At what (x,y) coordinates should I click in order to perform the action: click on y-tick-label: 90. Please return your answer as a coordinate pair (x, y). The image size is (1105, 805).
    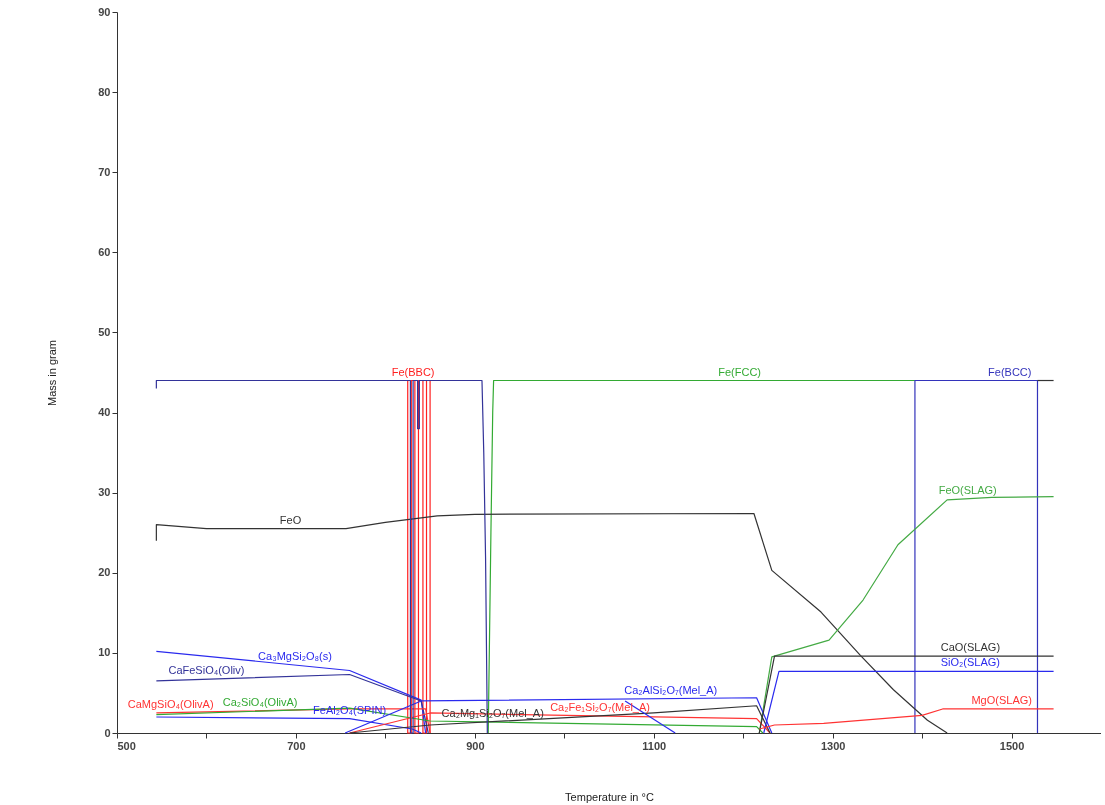
    Looking at the image, I should click on (104, 11).